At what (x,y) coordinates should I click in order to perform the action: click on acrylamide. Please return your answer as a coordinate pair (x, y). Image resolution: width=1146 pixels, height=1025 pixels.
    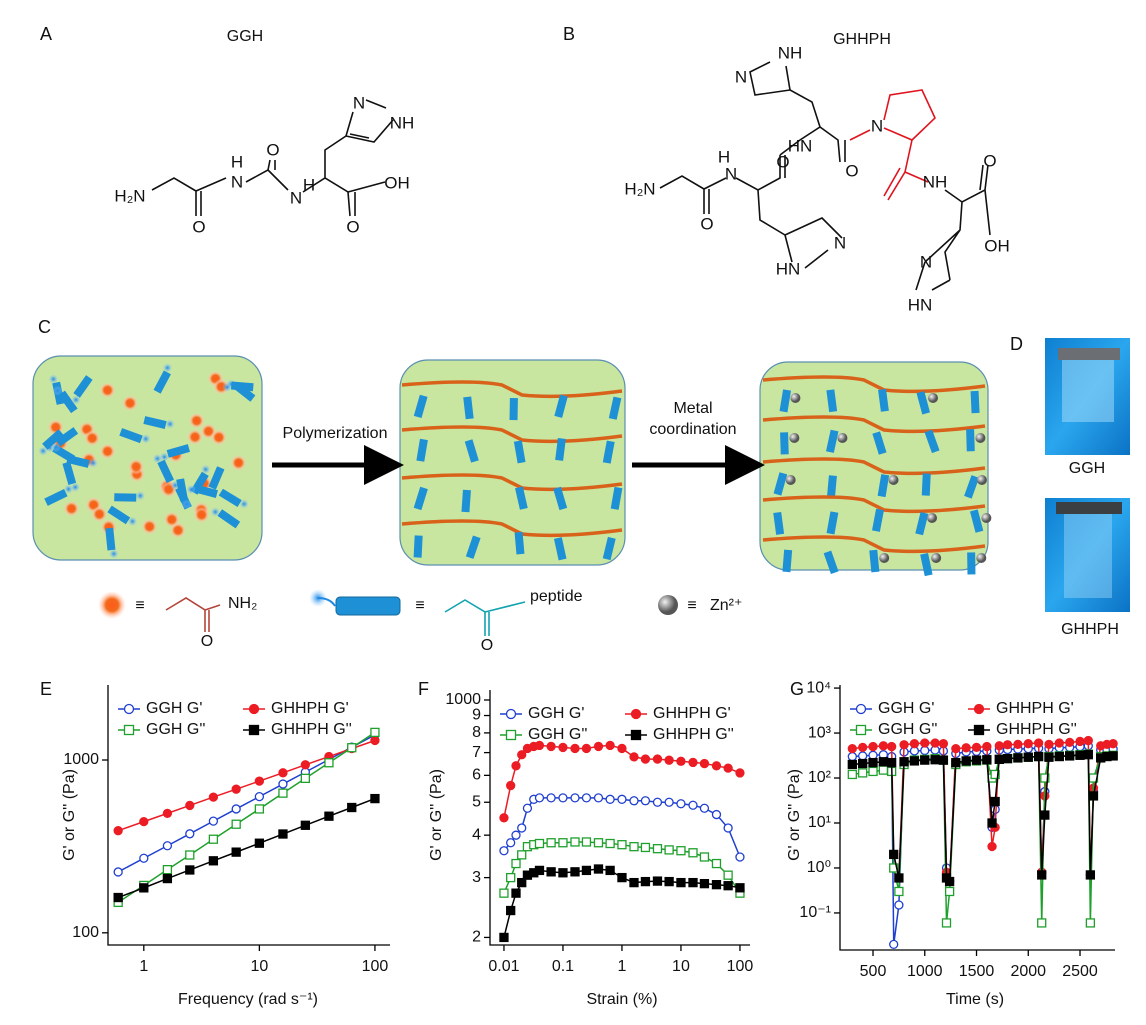
    Looking at the image, I should click on (193, 614).